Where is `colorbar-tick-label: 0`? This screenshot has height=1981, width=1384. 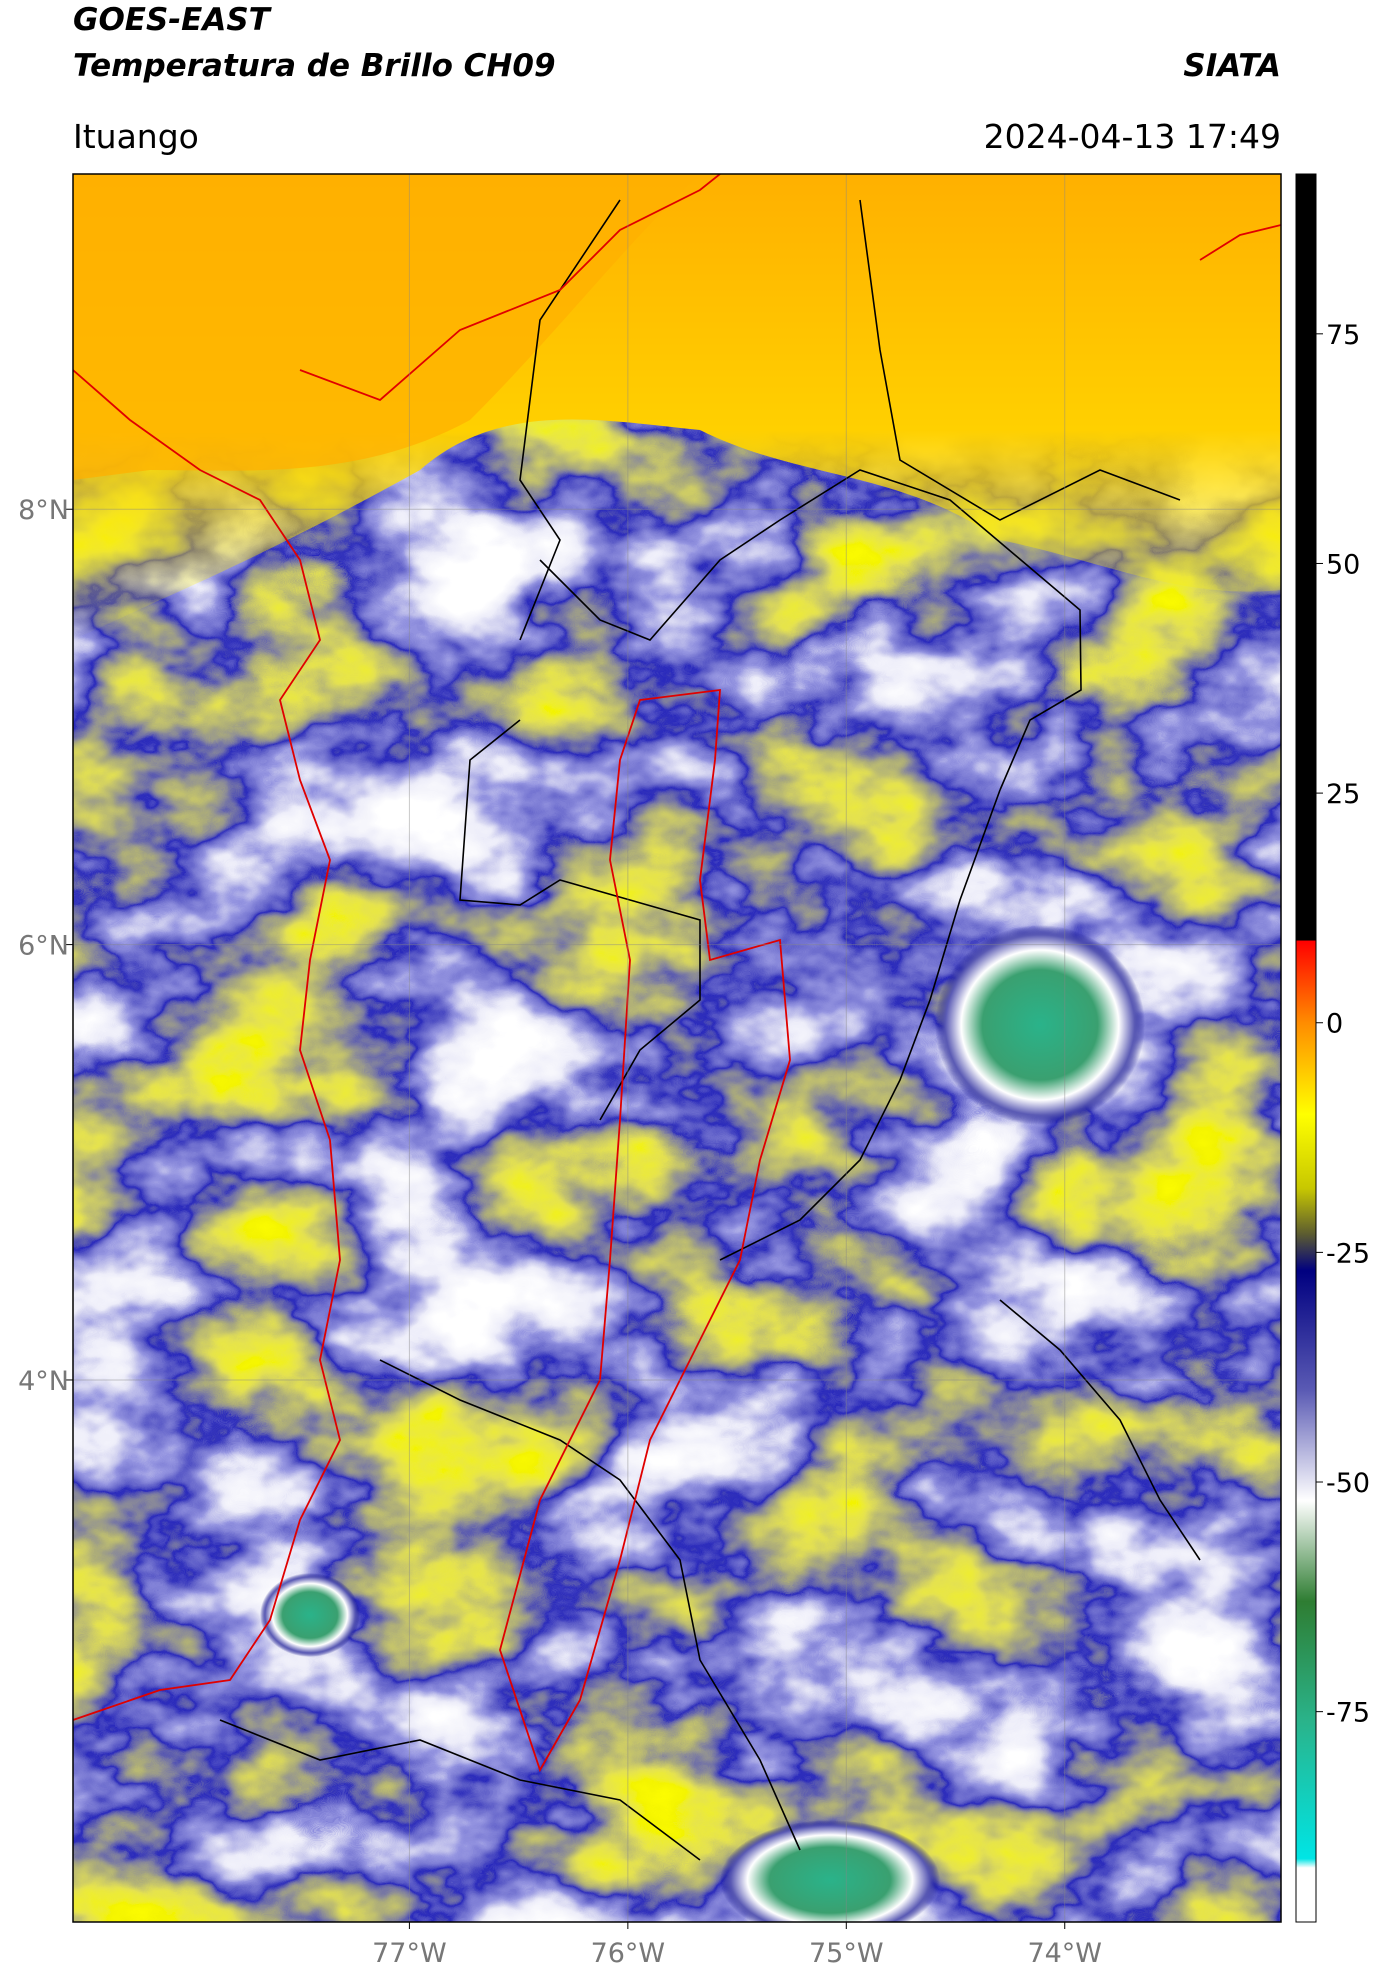
colorbar-tick-label: 0 is located at coordinates (1334, 1024).